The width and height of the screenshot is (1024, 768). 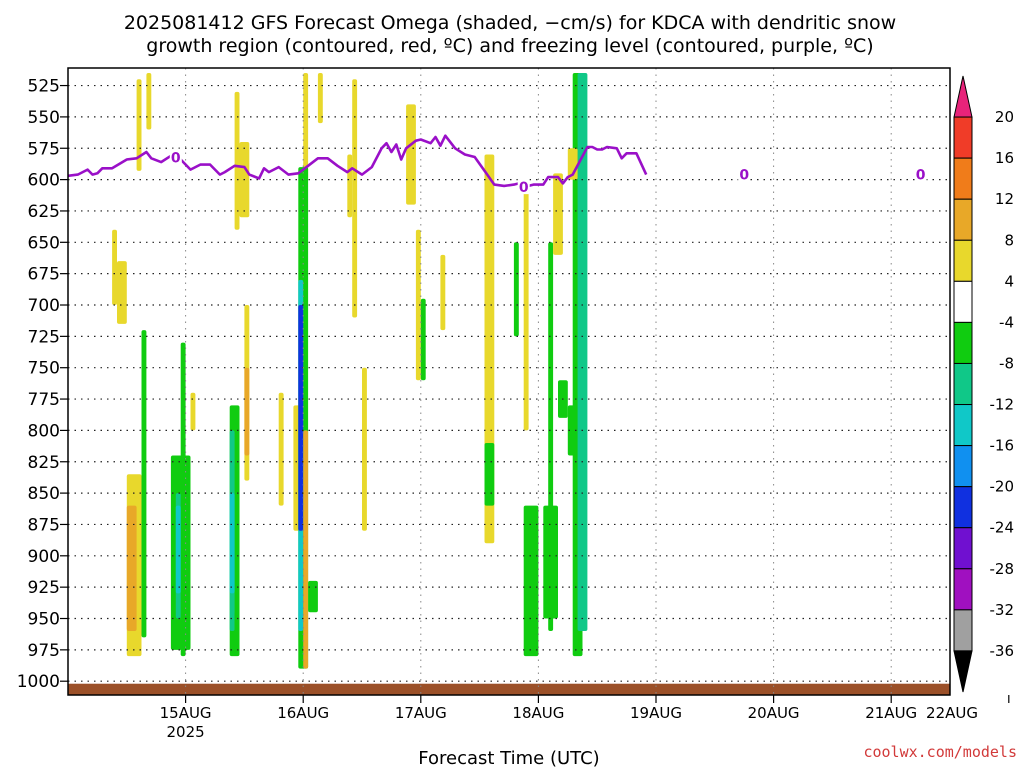 I want to click on terrain-layer, so click(x=509, y=689).